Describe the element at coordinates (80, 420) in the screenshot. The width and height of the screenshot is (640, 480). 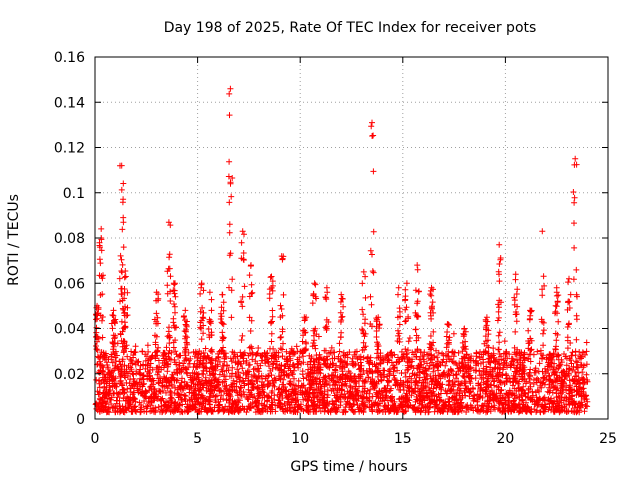
I see `y-tick-label: 0` at that location.